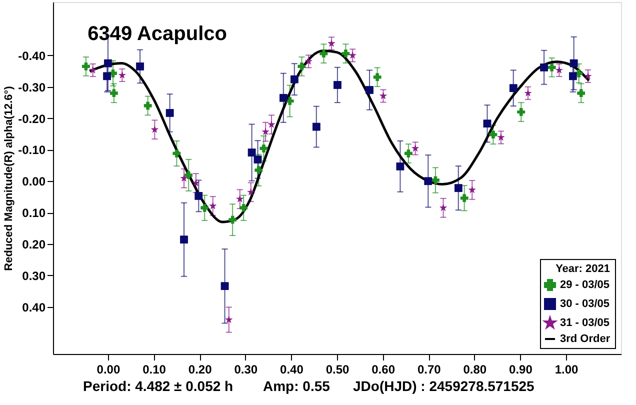 This screenshot has width=636, height=405. I want to click on legend-label: 31 - 03/05, so click(585, 323).